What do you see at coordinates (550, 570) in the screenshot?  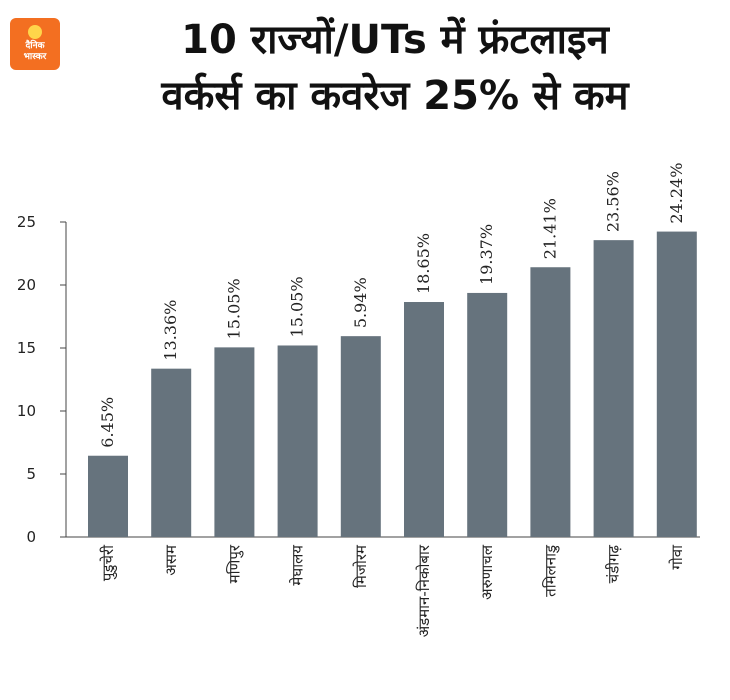 I see `x-category-label: तमिलनाडु` at bounding box center [550, 570].